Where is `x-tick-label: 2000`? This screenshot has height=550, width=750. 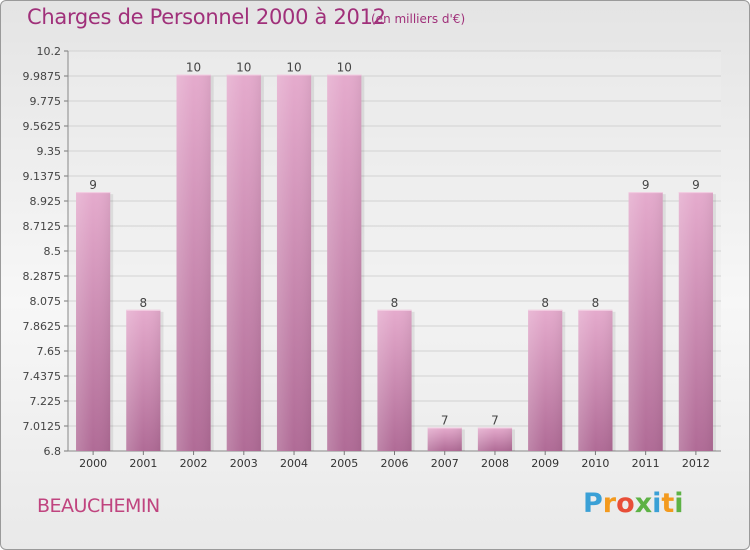 x-tick-label: 2000 is located at coordinates (93, 463).